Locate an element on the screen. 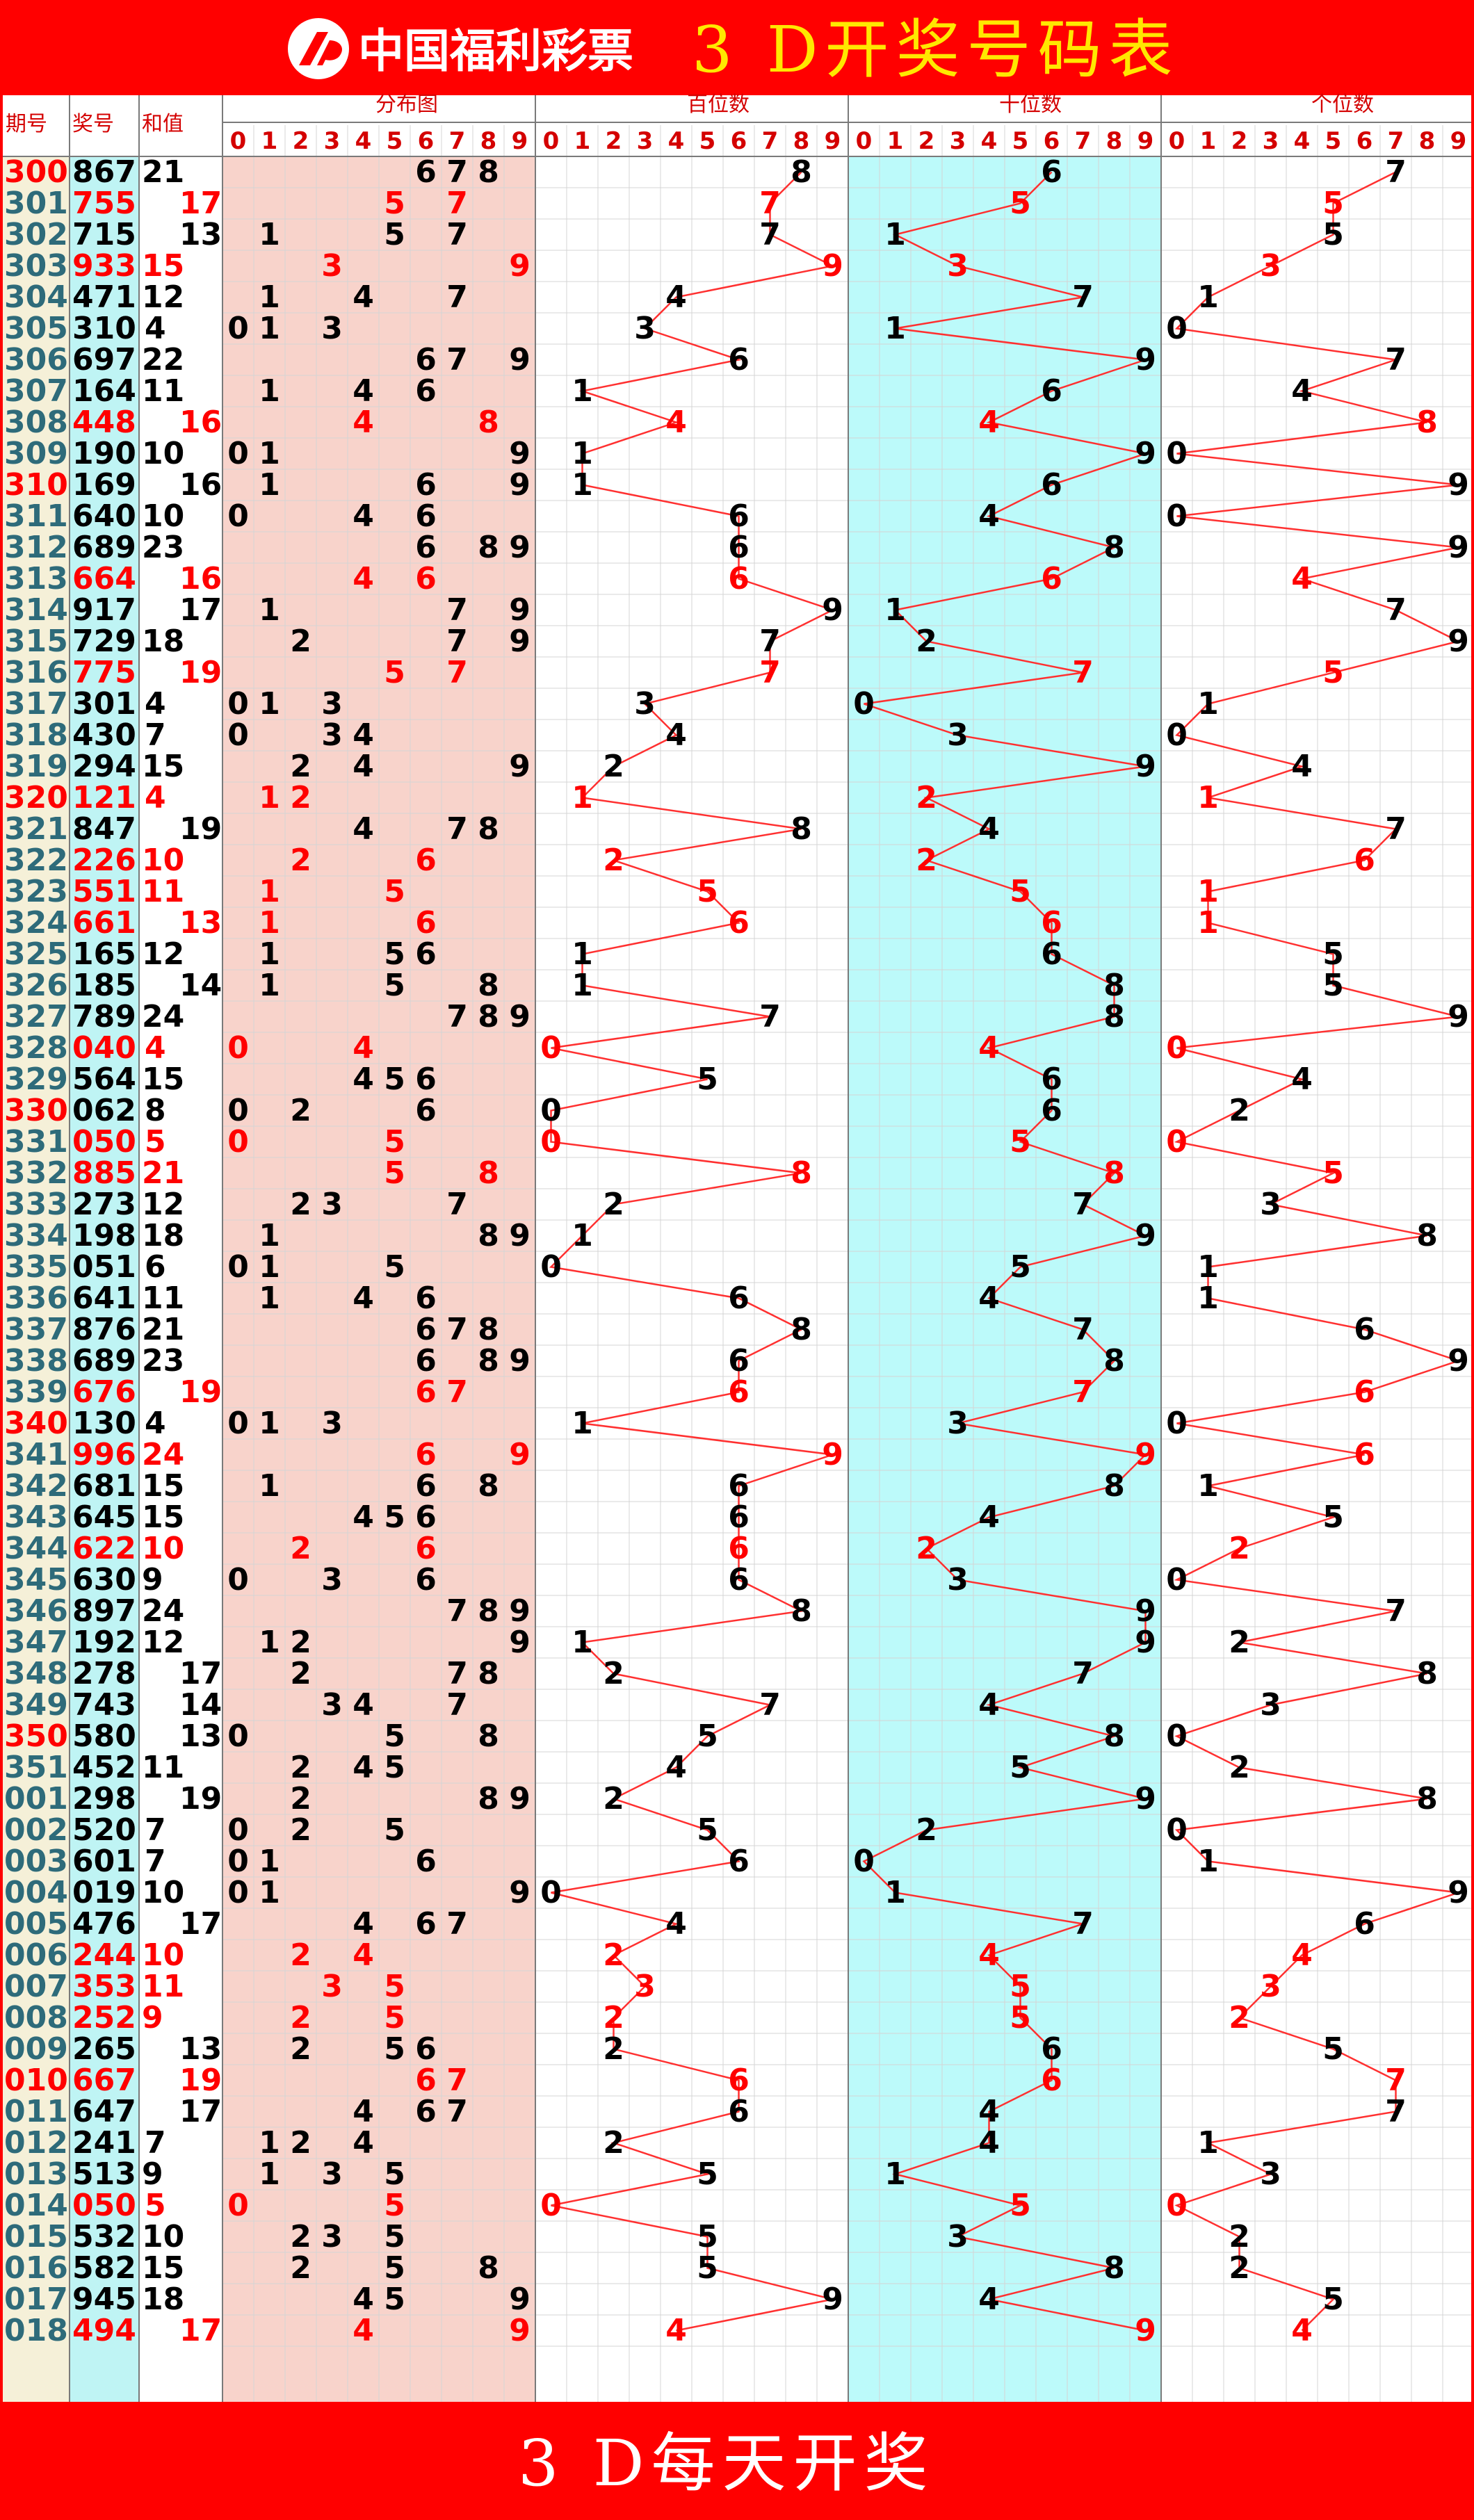  table-row: 319 294 15 2 4 9 2 9 4 is located at coordinates (658, 767).